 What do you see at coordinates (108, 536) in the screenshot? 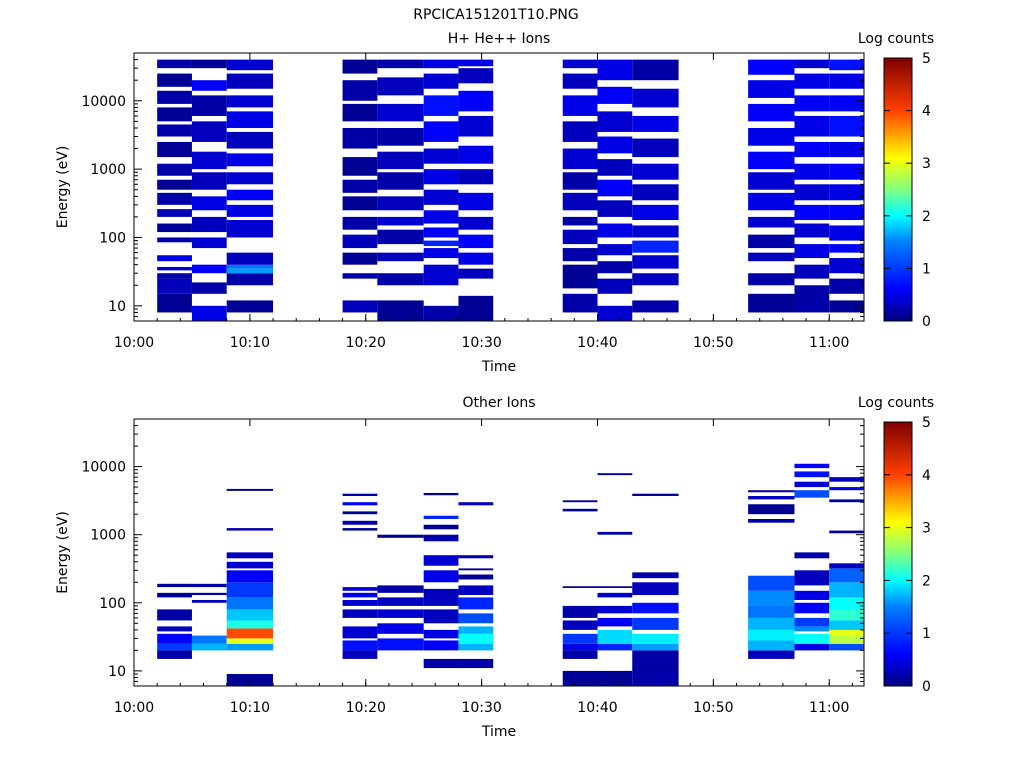
I see `y-tick-label: 1000` at bounding box center [108, 536].